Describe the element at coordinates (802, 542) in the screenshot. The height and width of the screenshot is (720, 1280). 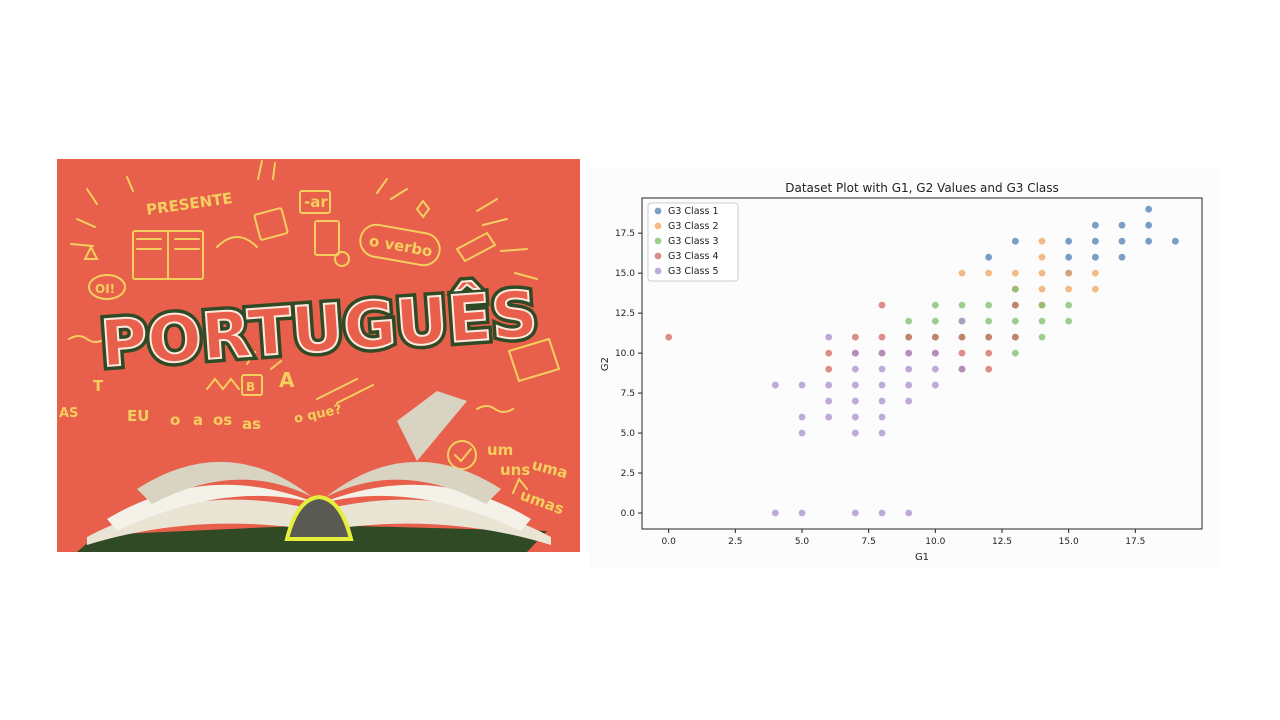
I see `x-tick-label: 5.0` at that location.